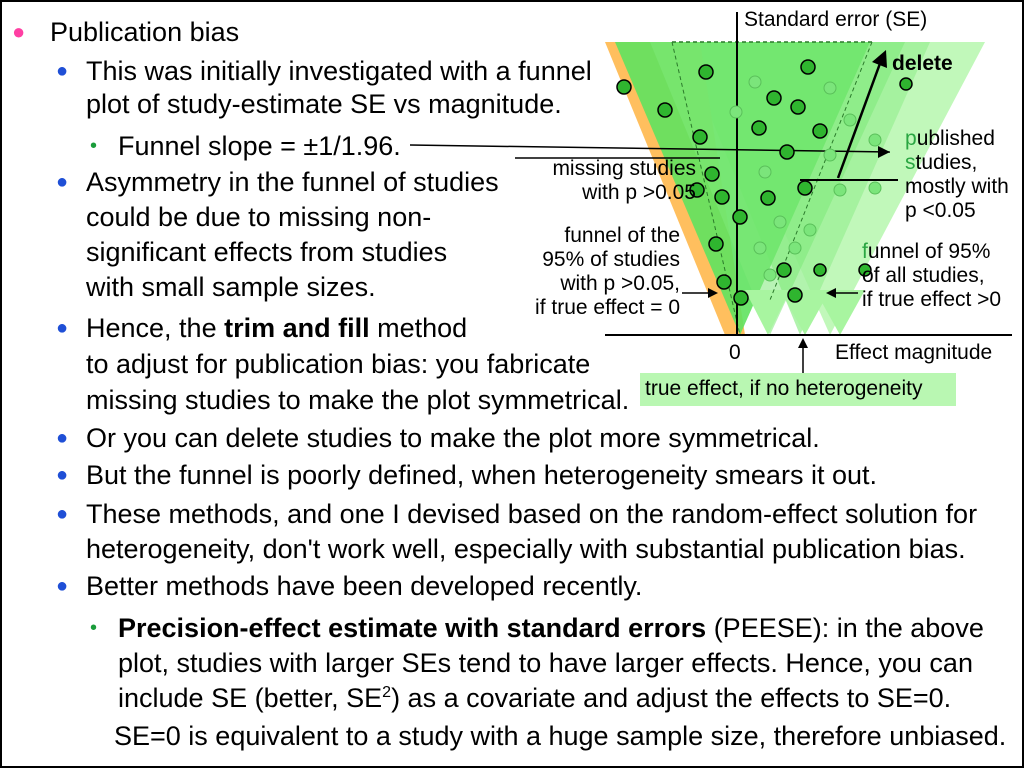  I want to click on published-label-4: p <0.05, so click(940, 210).